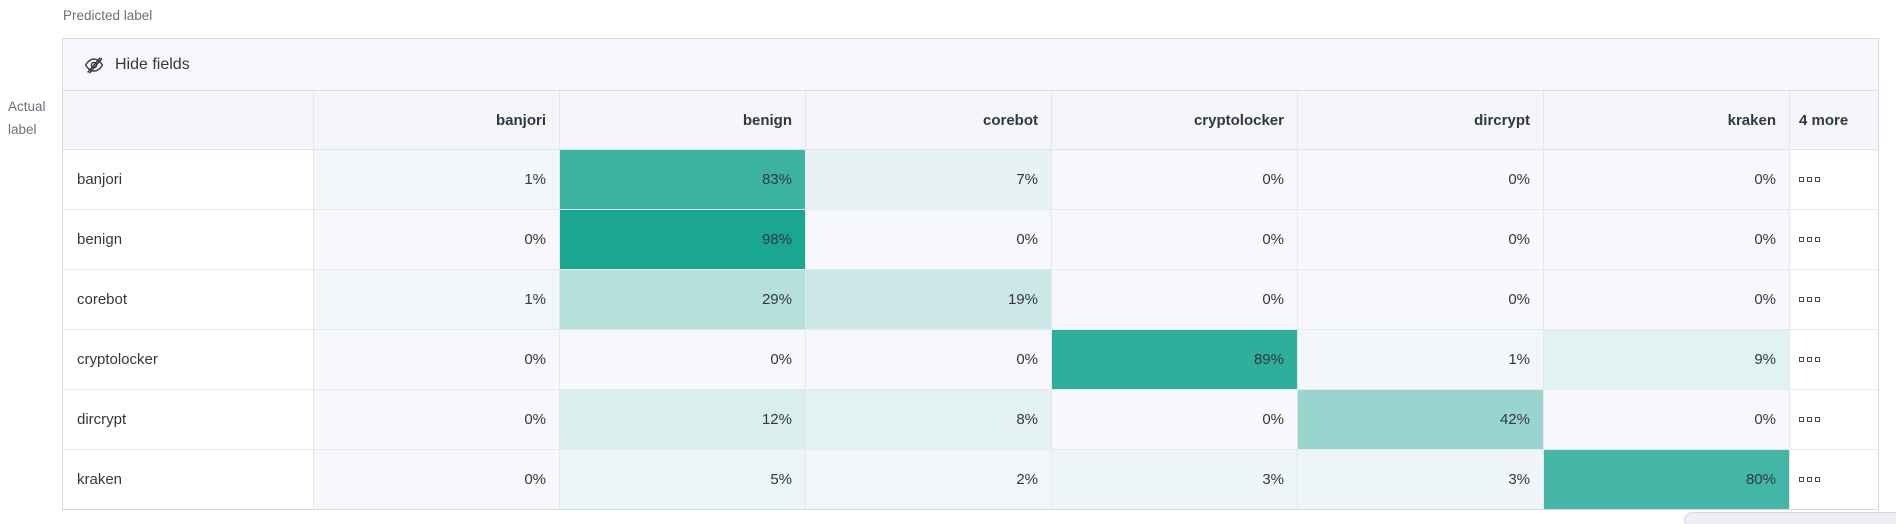 The height and width of the screenshot is (524, 1896). Describe the element at coordinates (188, 479) in the screenshot. I see `row-label-kraken: kraken` at that location.